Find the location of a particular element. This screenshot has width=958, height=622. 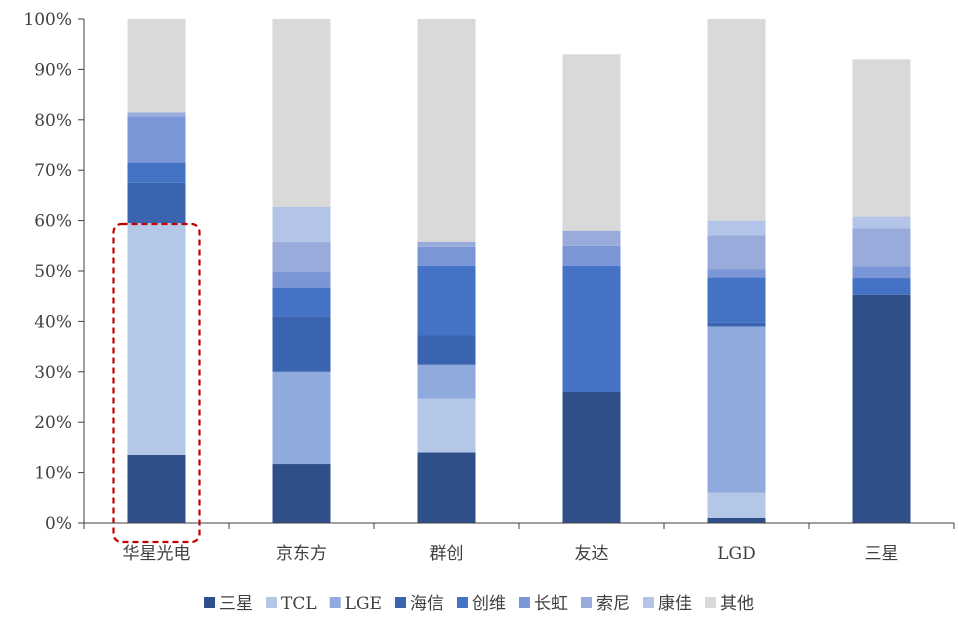

legend-item: TCL is located at coordinates (291, 604).